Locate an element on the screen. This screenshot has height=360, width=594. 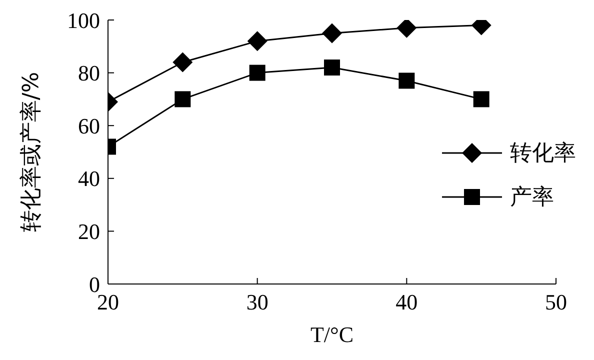
y-tick-label: 40 is located at coordinates (89, 179).